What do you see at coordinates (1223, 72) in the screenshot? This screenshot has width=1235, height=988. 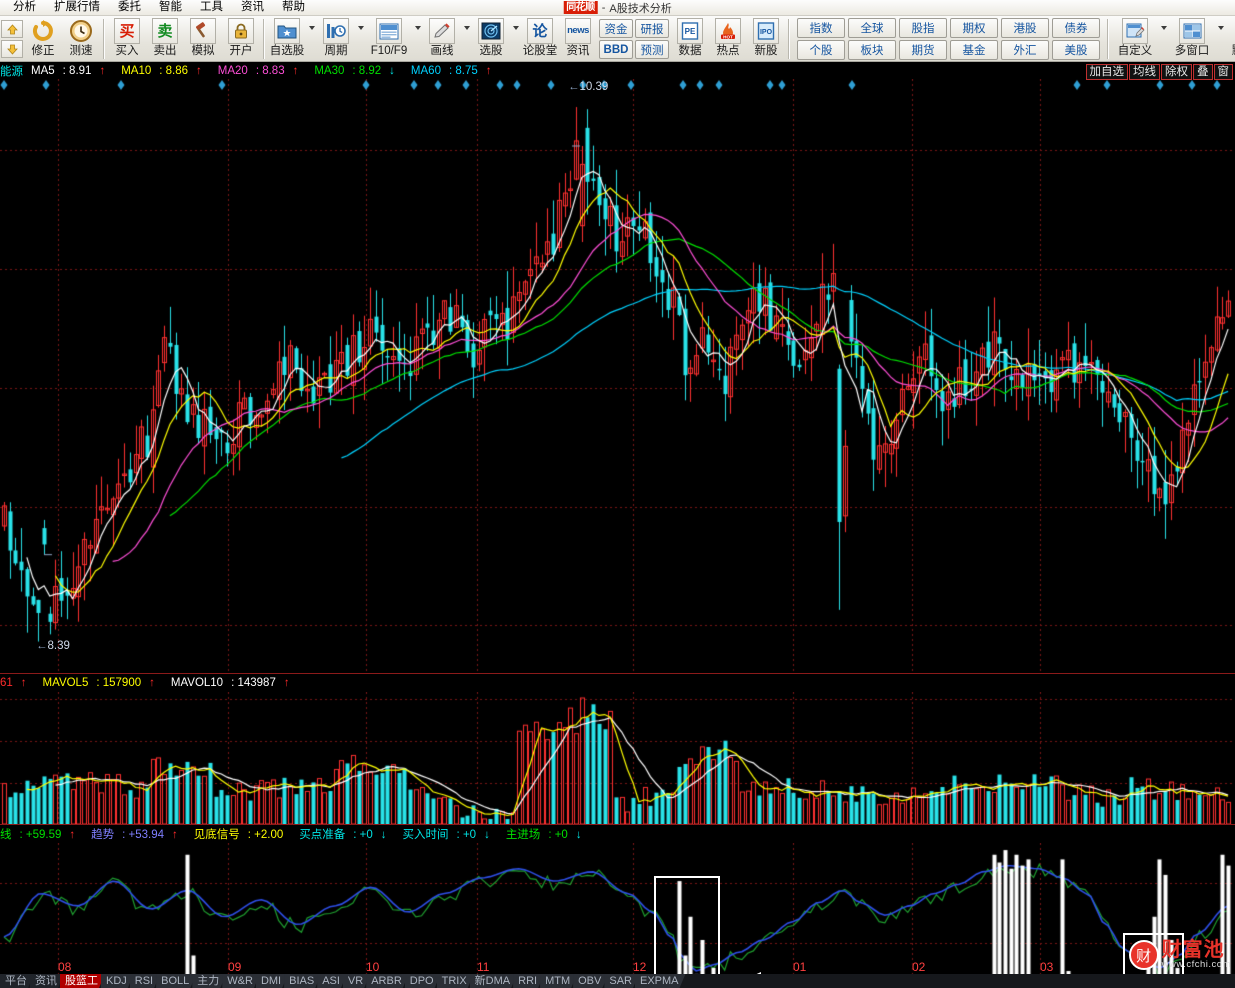 I see `window-button: 窗` at bounding box center [1223, 72].